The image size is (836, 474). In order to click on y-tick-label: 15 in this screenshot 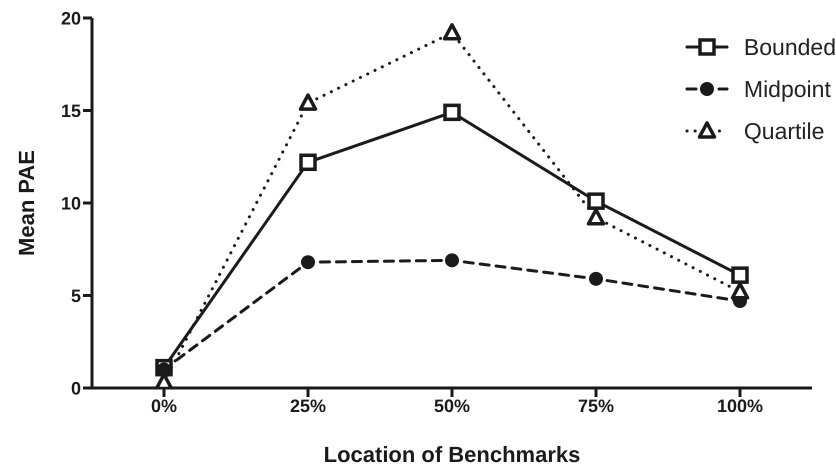, I will do `click(70, 110)`.